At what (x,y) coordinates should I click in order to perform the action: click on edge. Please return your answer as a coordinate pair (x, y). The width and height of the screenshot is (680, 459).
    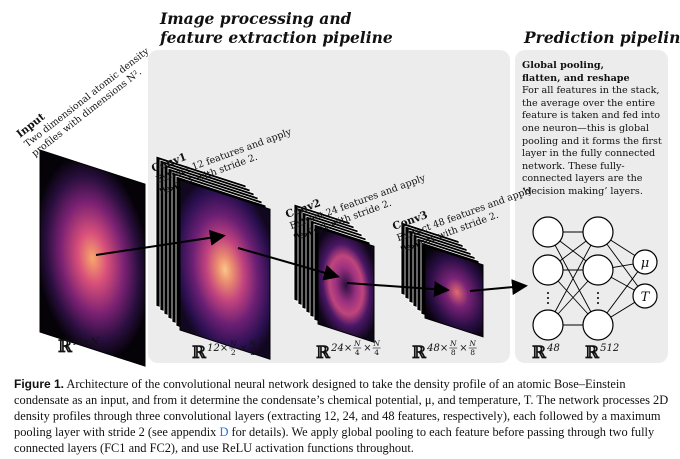
    Looking at the image, I should click on (573, 278).